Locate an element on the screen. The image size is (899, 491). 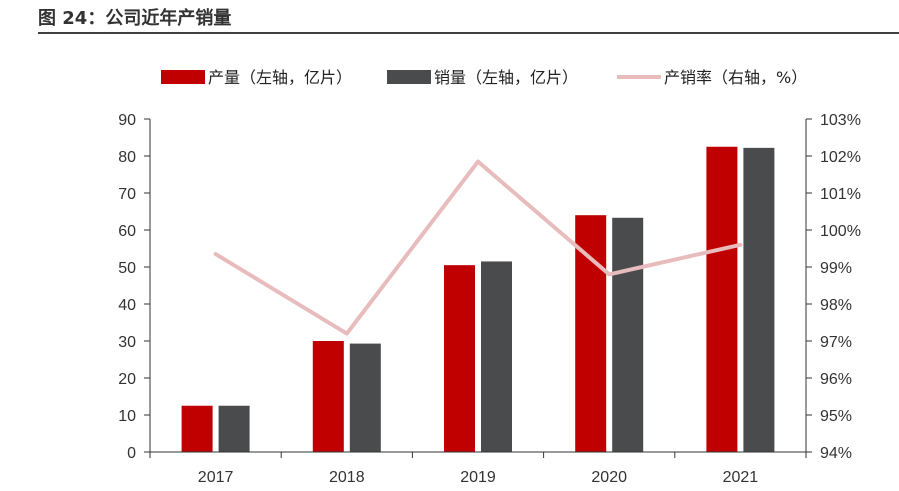
left-tick-label: 70 is located at coordinates (127, 194).